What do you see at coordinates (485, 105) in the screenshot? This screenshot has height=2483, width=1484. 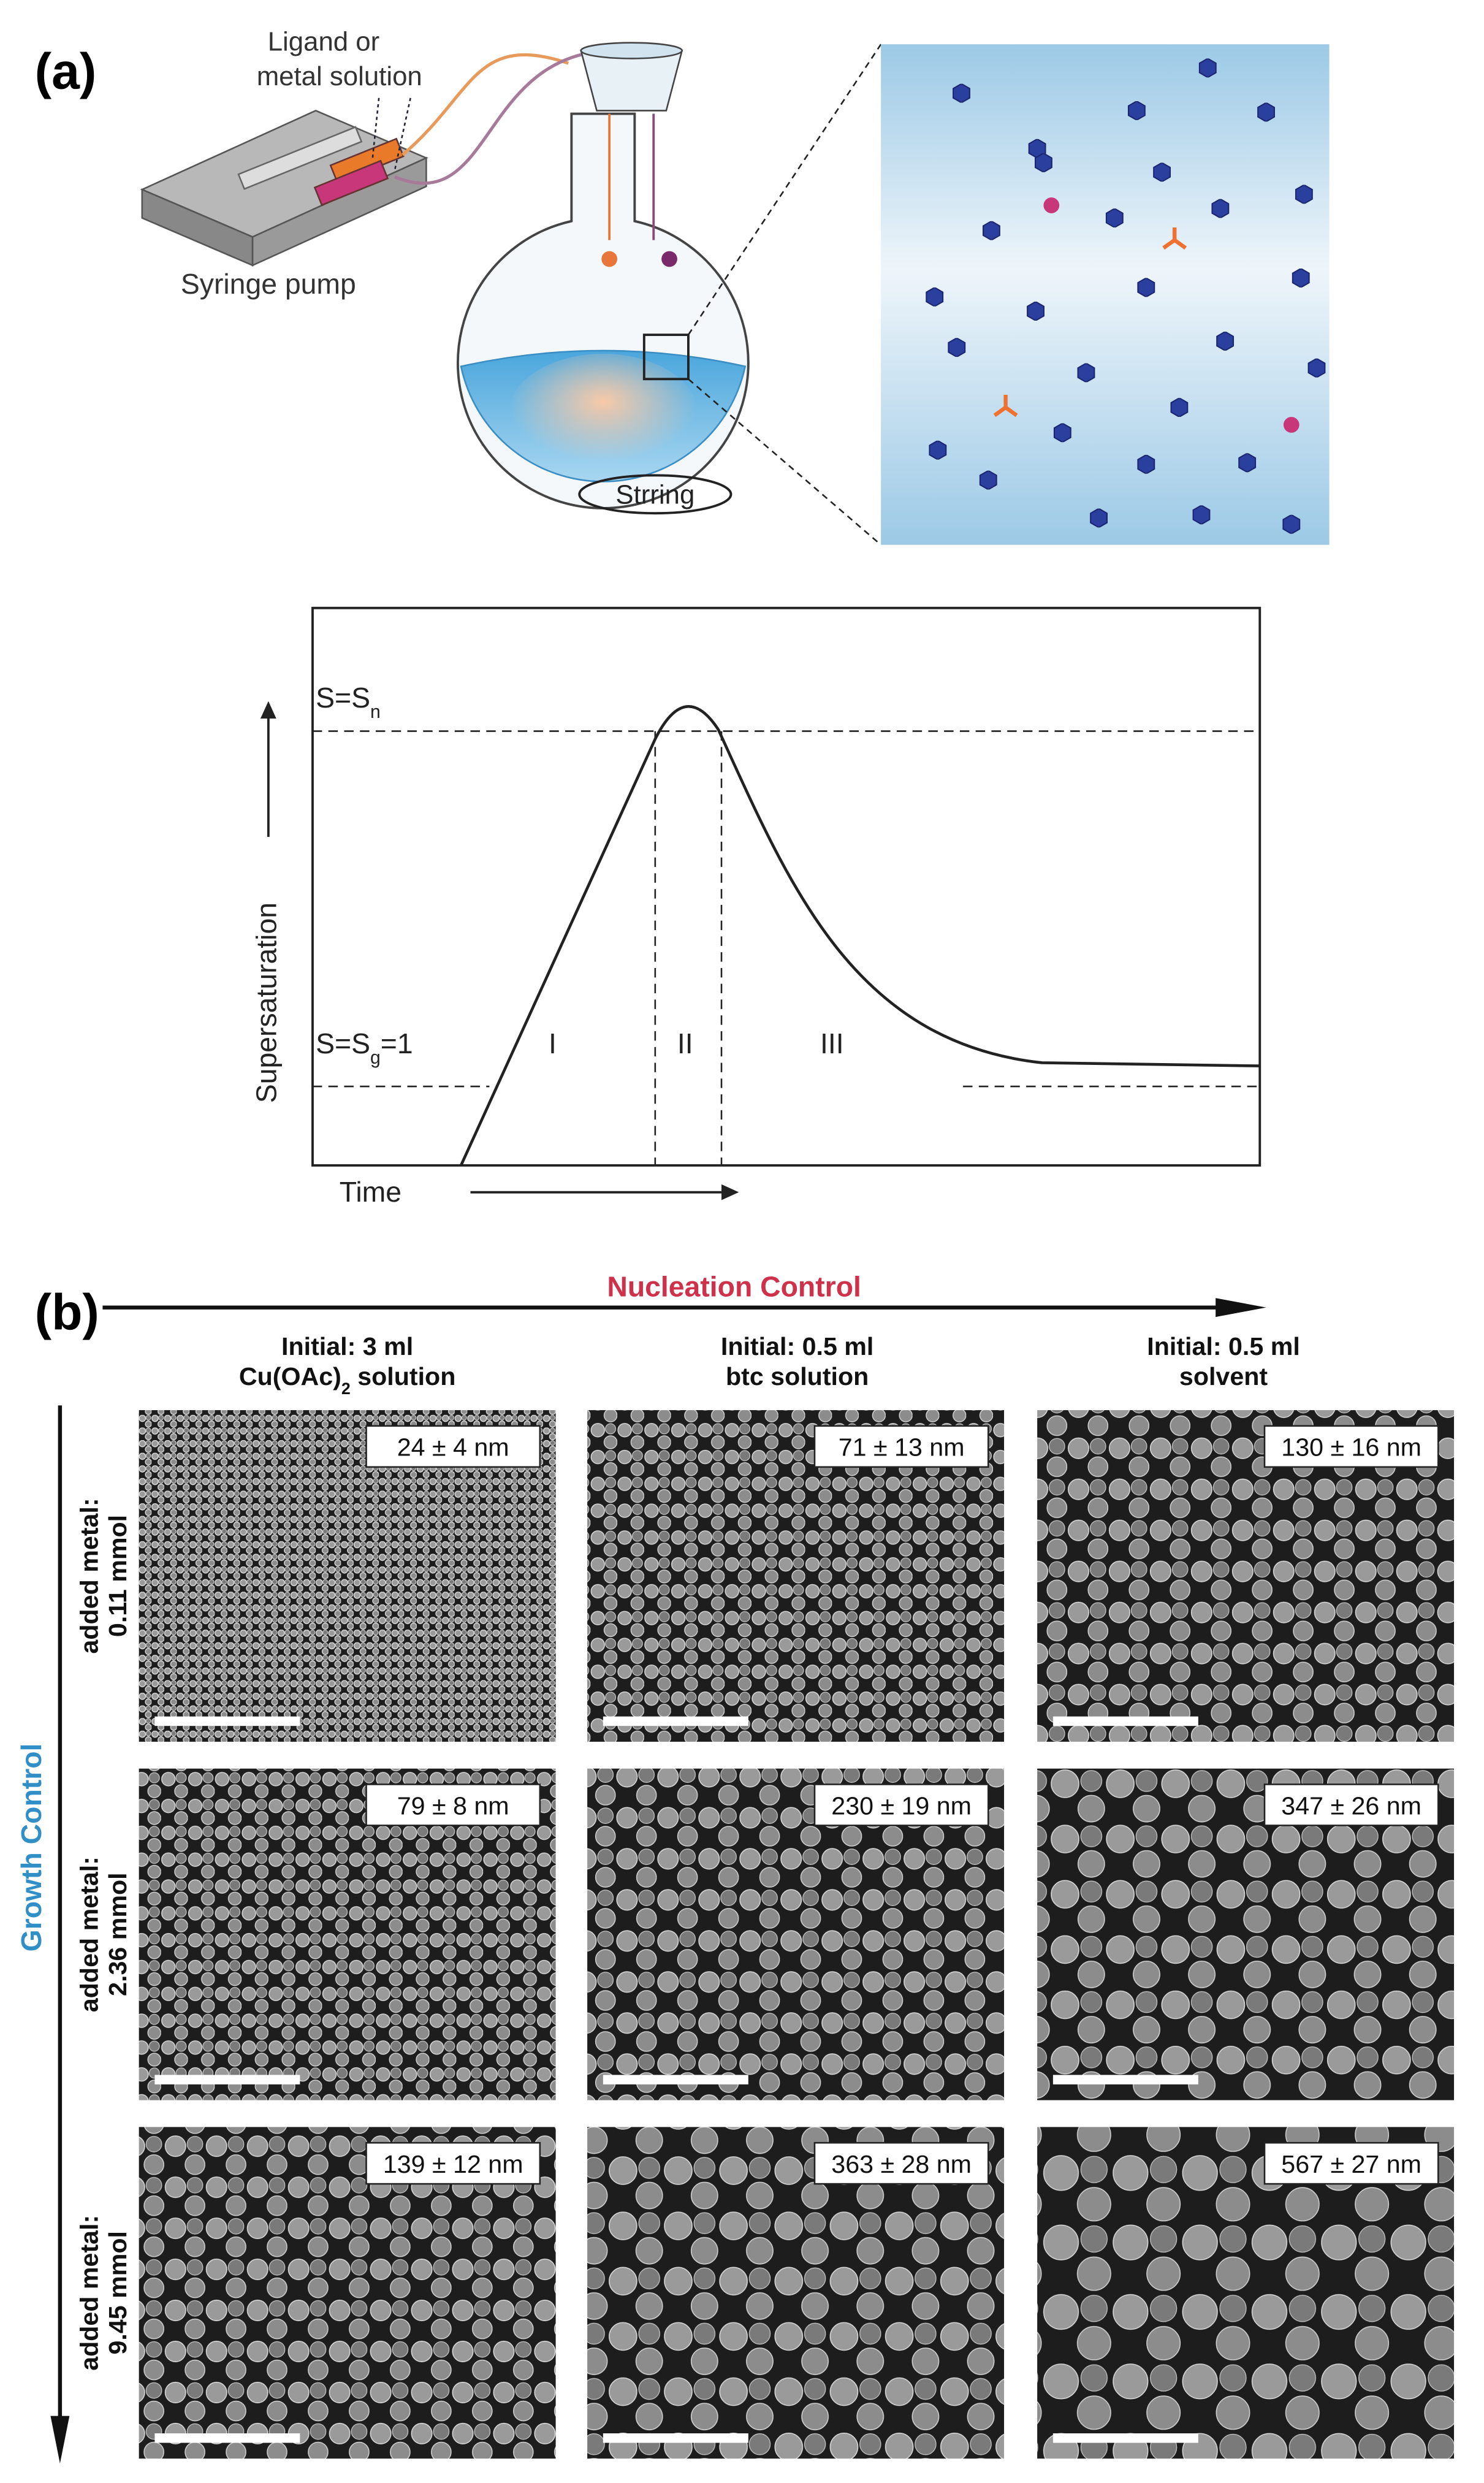 I see `tube` at bounding box center [485, 105].